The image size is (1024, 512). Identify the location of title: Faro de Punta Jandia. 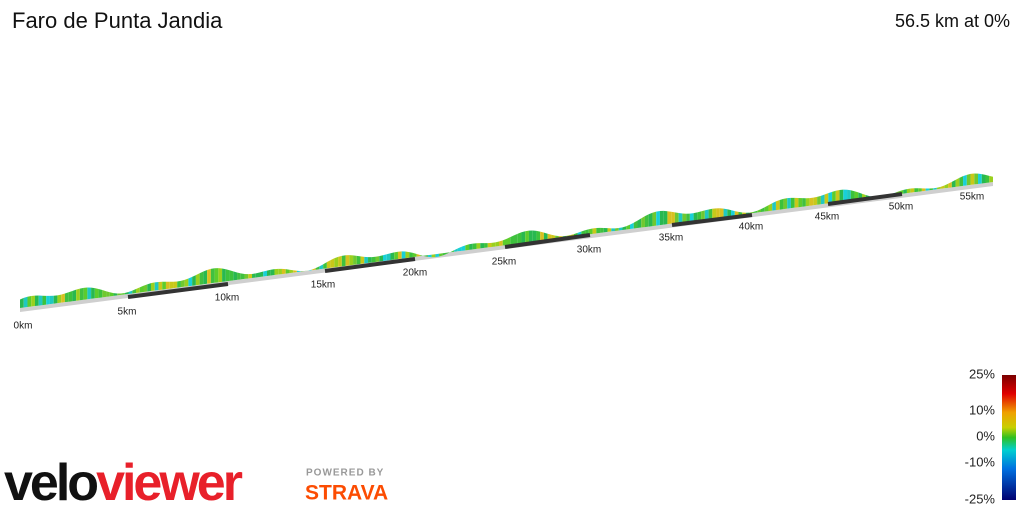
(117, 20).